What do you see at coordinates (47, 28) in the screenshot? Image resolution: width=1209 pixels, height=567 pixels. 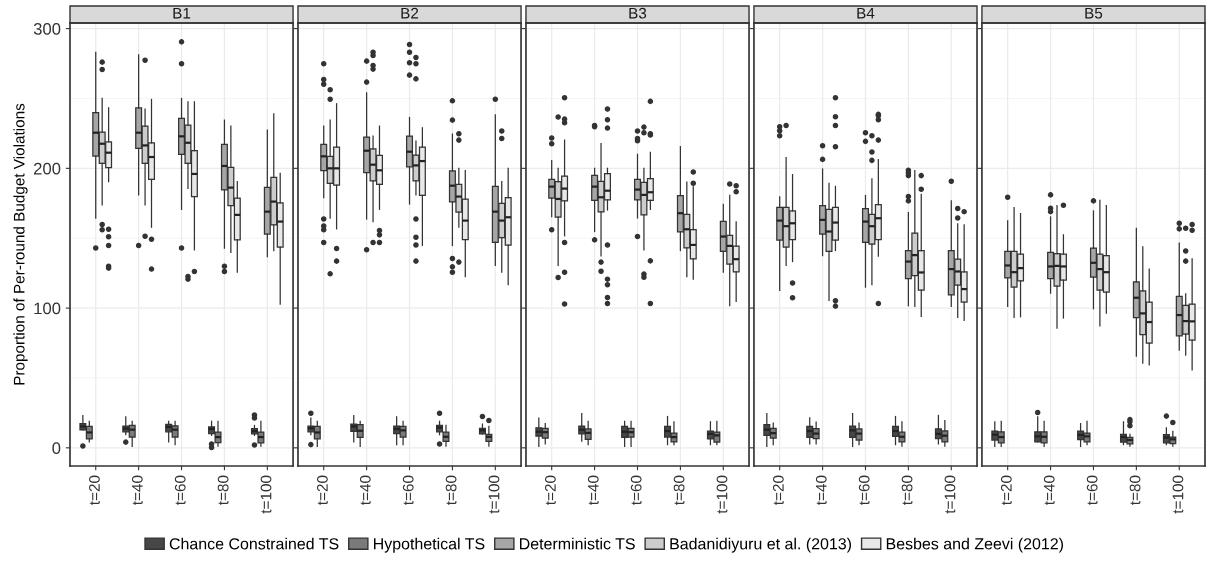 I see `y-tick-label: 300` at bounding box center [47, 28].